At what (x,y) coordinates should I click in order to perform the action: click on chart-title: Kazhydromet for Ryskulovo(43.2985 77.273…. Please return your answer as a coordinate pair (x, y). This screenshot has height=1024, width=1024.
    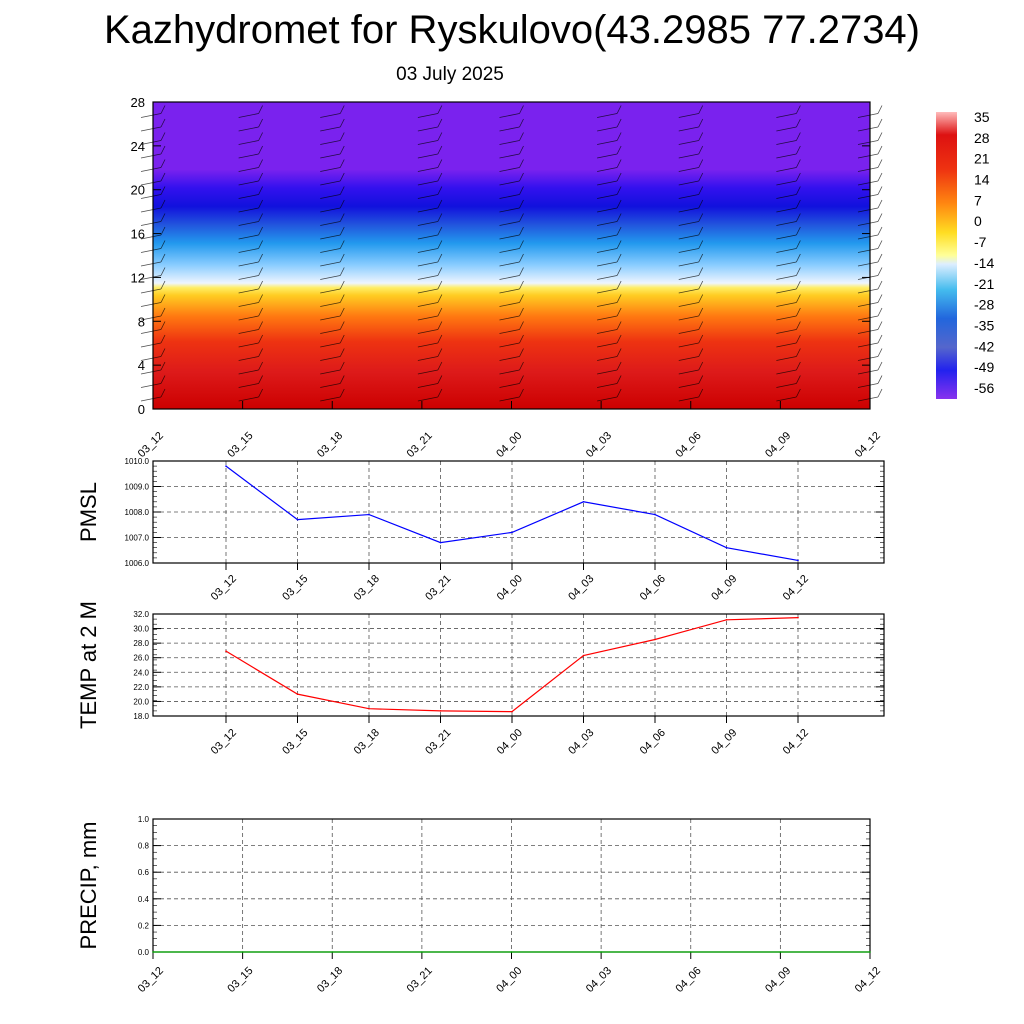
    Looking at the image, I should click on (511, 30).